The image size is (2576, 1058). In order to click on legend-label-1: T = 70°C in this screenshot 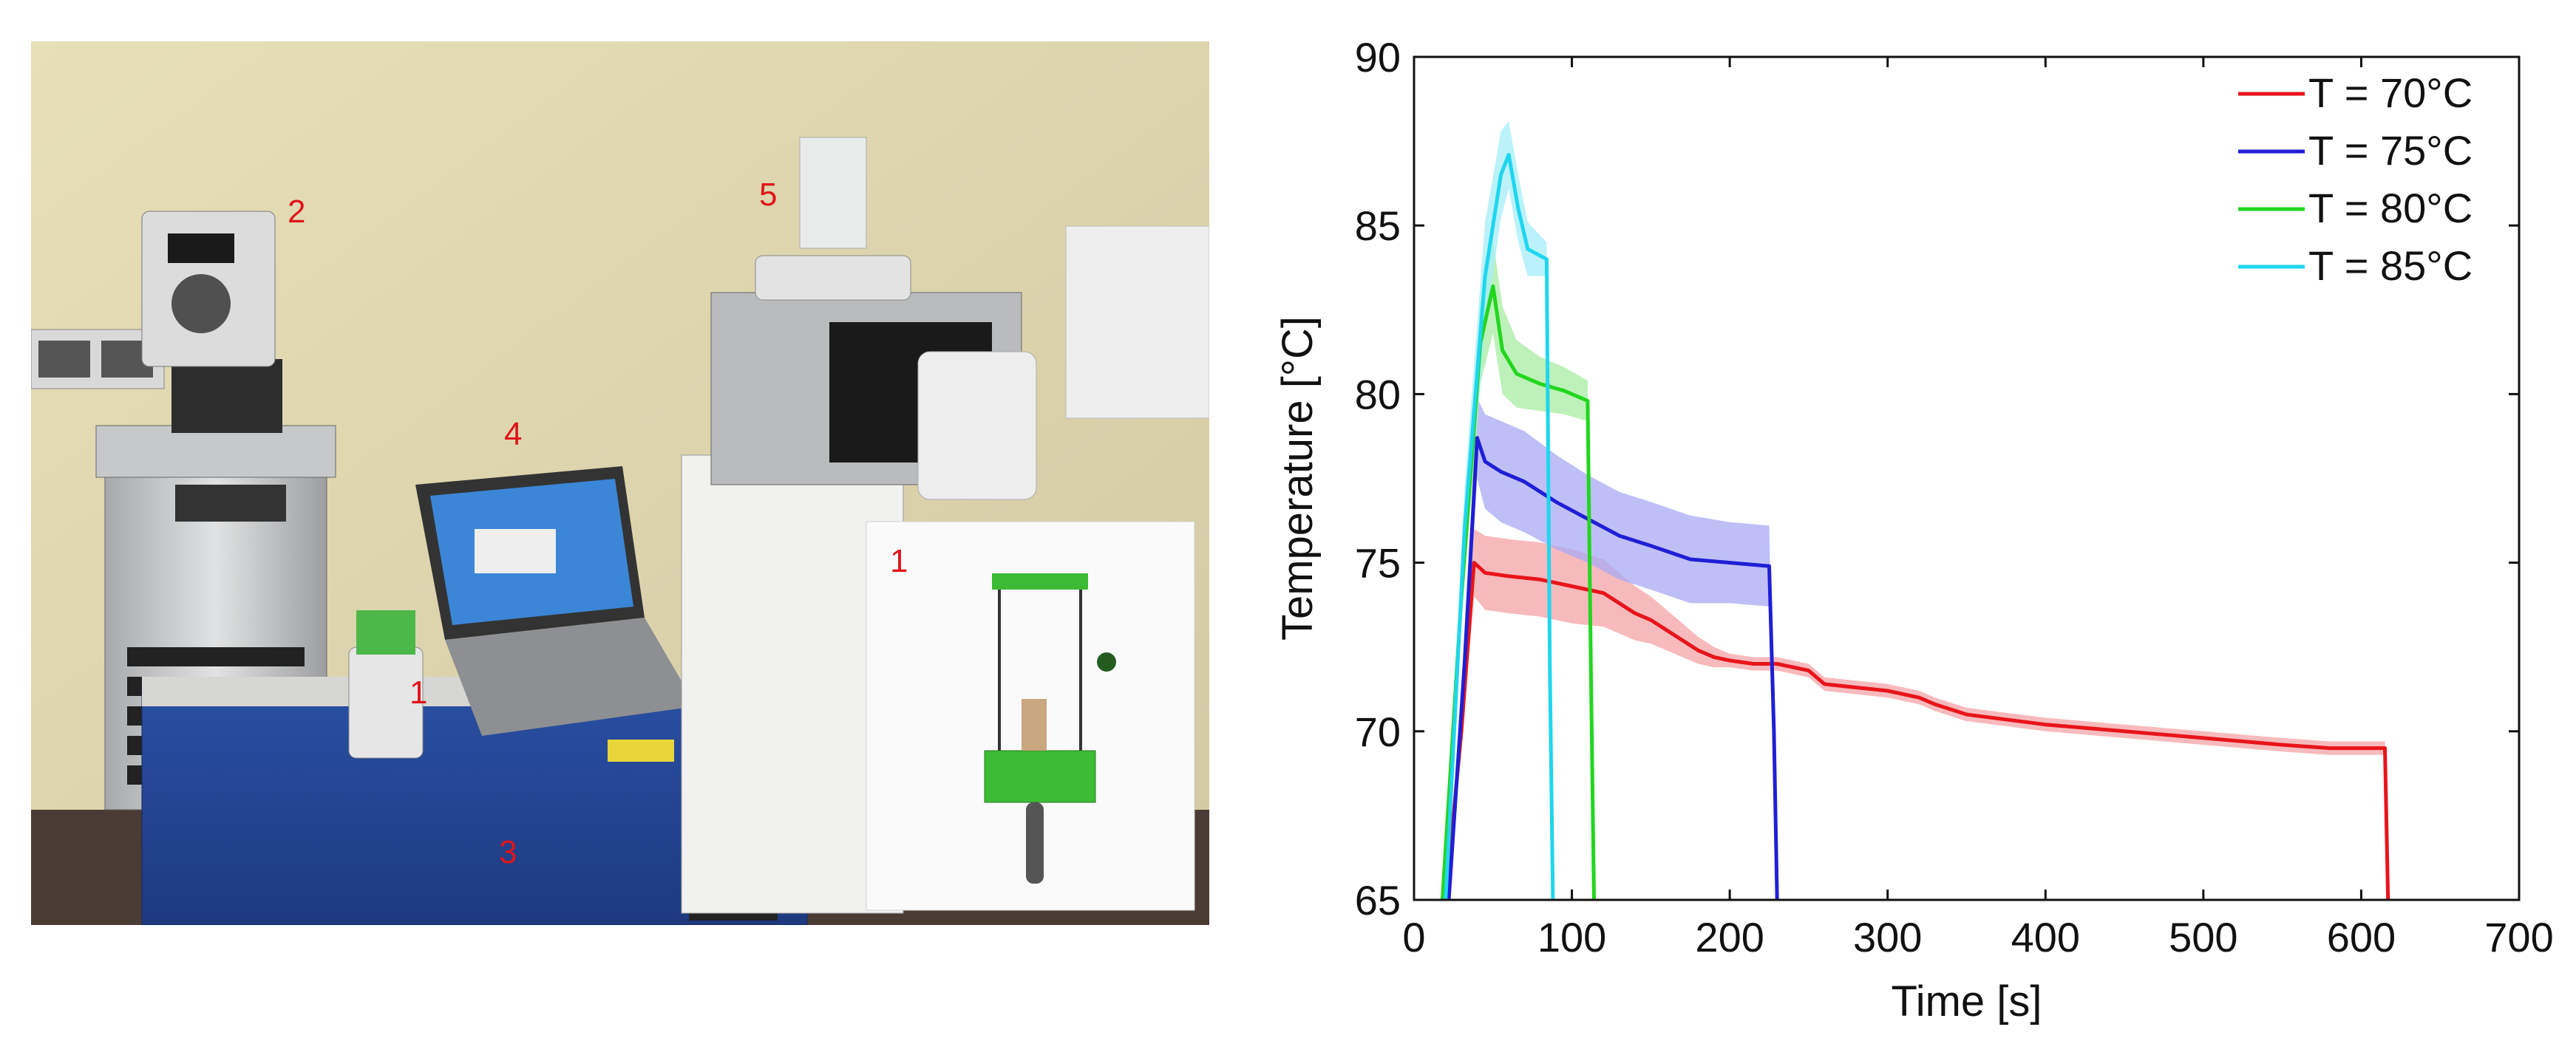, I will do `click(2390, 92)`.